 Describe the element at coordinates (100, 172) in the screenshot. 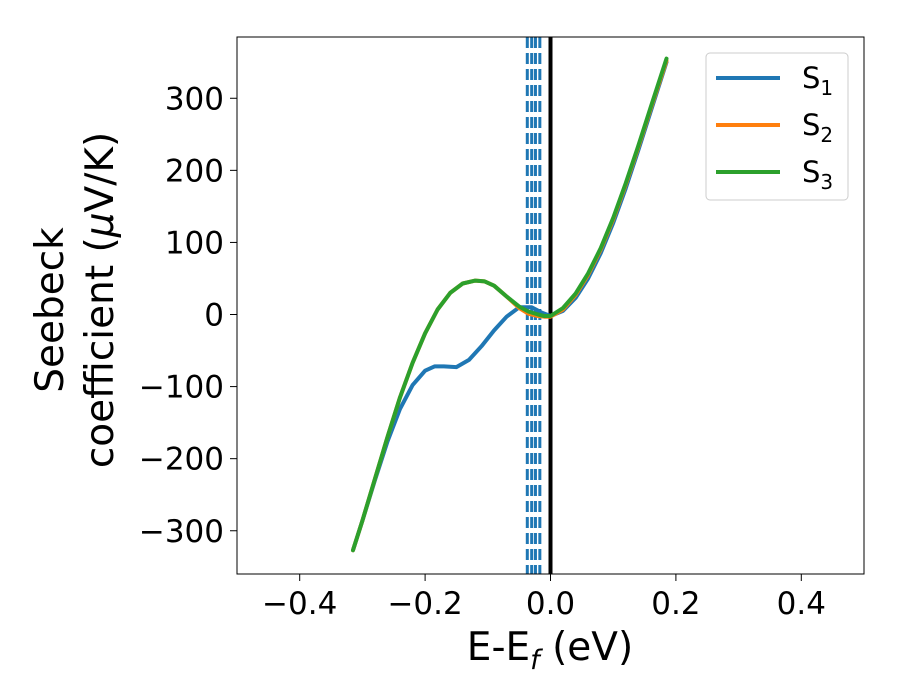

I see `y-axis-label-line2-post: V/K)` at that location.